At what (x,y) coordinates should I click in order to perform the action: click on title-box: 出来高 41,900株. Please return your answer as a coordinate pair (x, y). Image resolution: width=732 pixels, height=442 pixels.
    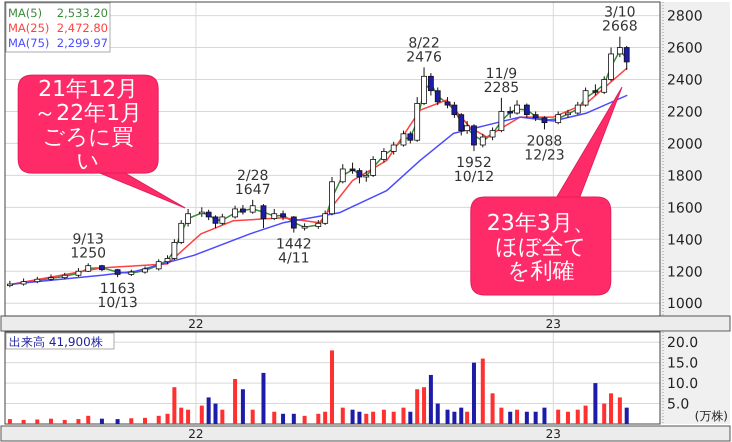
    Looking at the image, I should click on (60, 341).